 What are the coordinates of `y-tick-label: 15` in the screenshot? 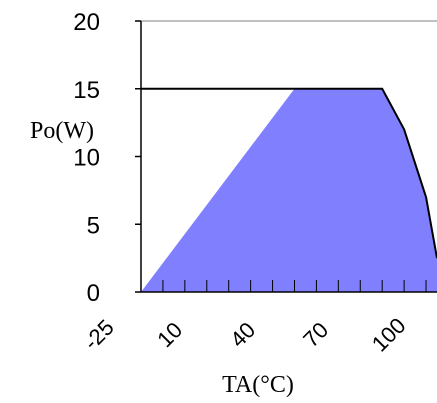 It's located at (86, 90).